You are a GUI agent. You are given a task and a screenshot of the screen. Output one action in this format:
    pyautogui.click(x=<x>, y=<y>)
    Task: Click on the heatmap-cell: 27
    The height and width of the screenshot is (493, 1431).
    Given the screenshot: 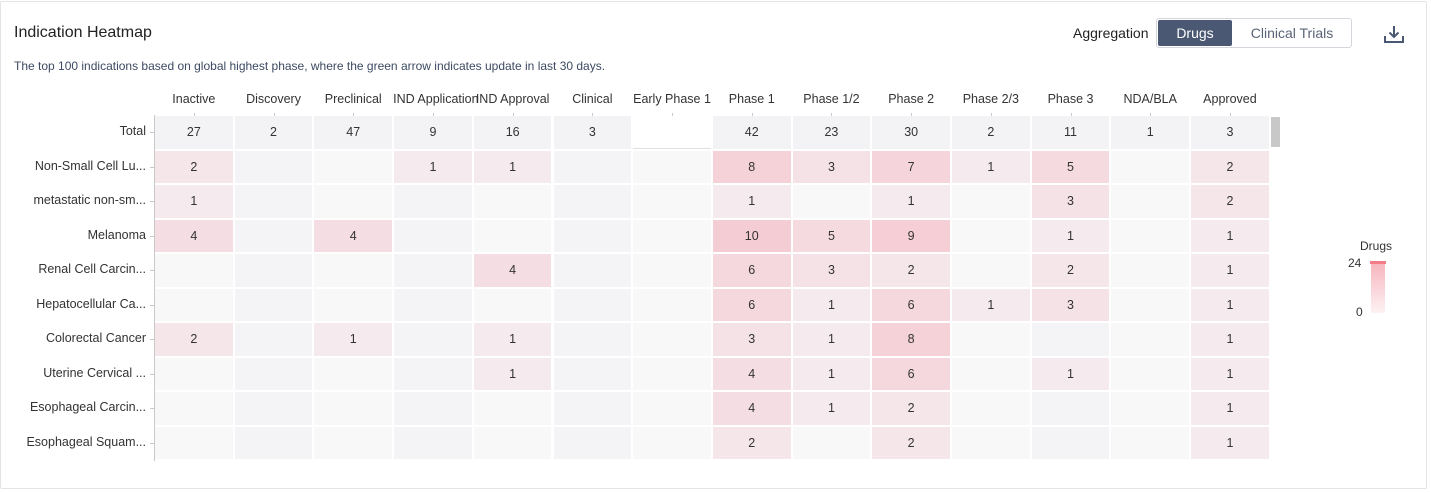 What is the action you would take?
    pyautogui.click(x=194, y=132)
    